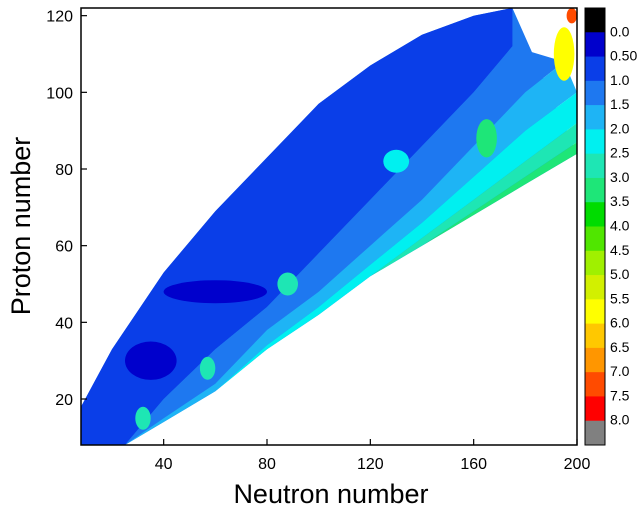  Describe the element at coordinates (620, 395) in the screenshot. I see `colorbar-label: 7.5` at that location.